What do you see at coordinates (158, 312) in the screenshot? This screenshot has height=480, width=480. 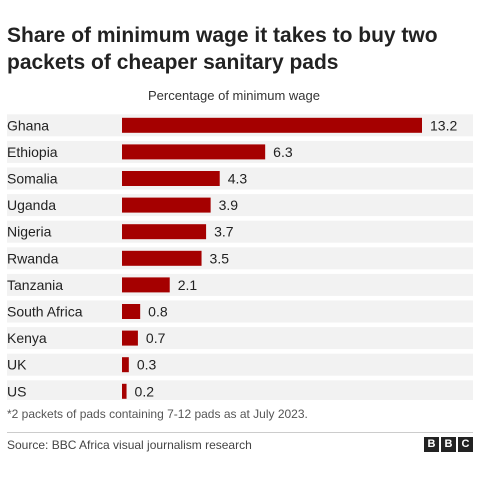 I see `value-label: 0.8` at bounding box center [158, 312].